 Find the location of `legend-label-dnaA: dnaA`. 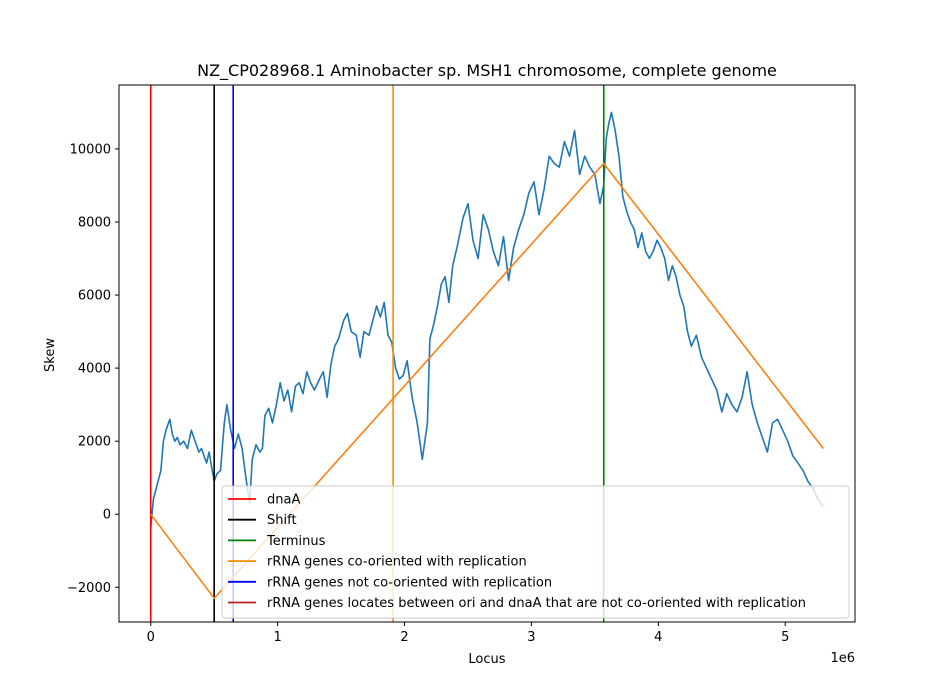

legend-label-dnaA: dnaA is located at coordinates (283, 500).